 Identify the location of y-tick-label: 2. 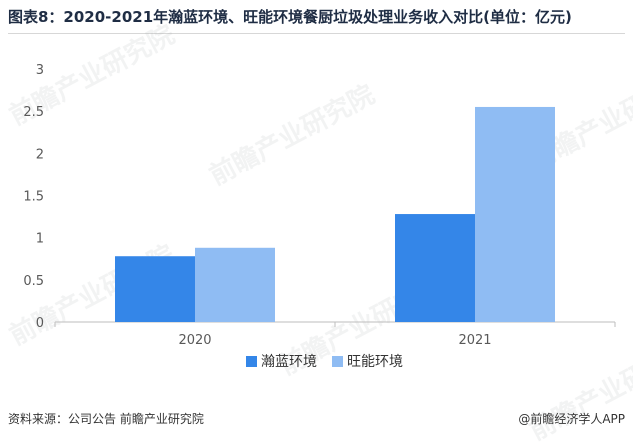
(40, 154).